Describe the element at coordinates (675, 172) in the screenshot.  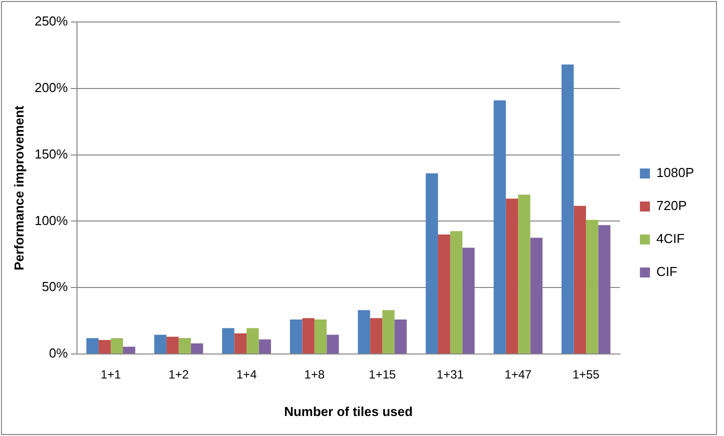
I see `legend-label: 1080P` at that location.